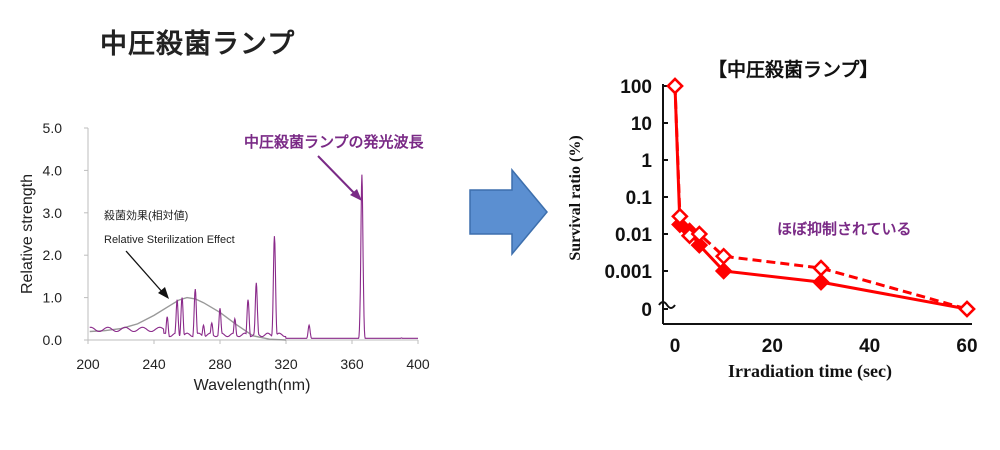 The height and width of the screenshot is (450, 1000). I want to click on suppression-annotation: ほぼ抑制されている, so click(844, 229).